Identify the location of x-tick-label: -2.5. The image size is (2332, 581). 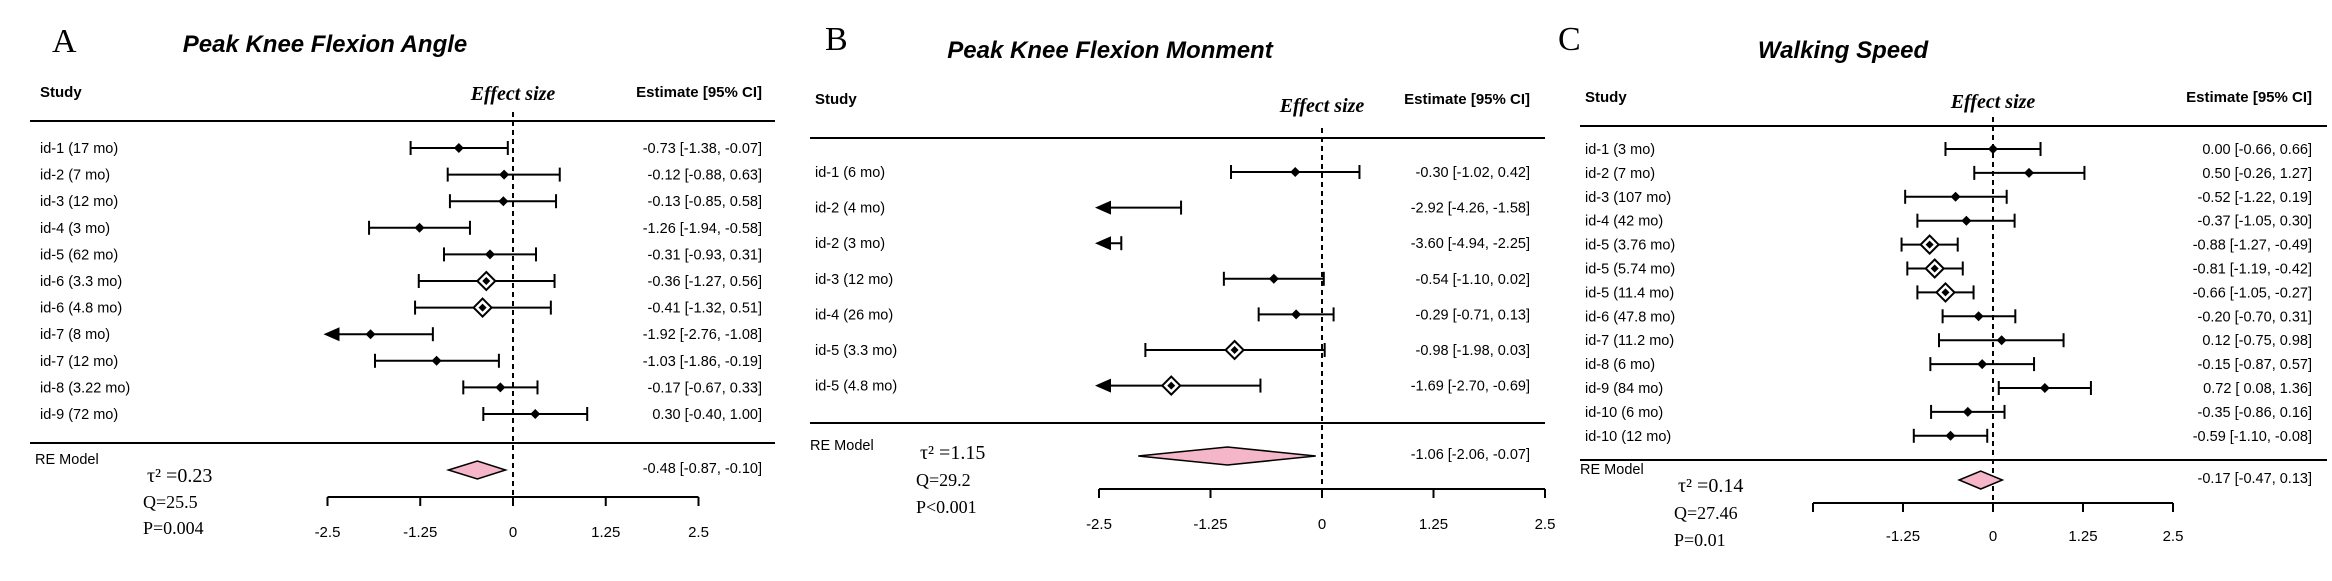
(1099, 524).